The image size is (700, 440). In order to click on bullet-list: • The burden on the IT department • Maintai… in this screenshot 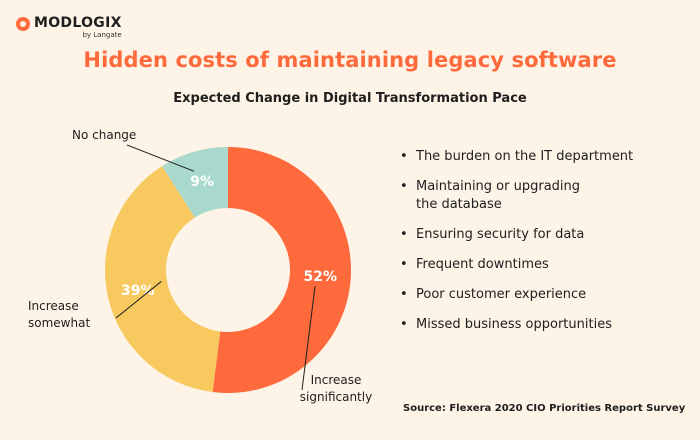, I will do `click(516, 247)`.